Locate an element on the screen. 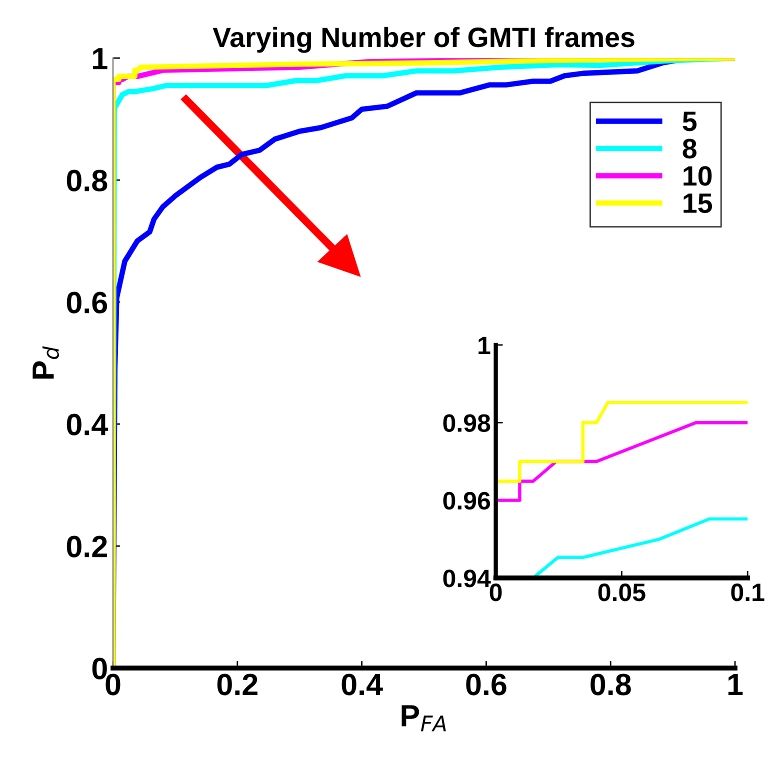  x-tick-label: 0.2 is located at coordinates (237, 685).